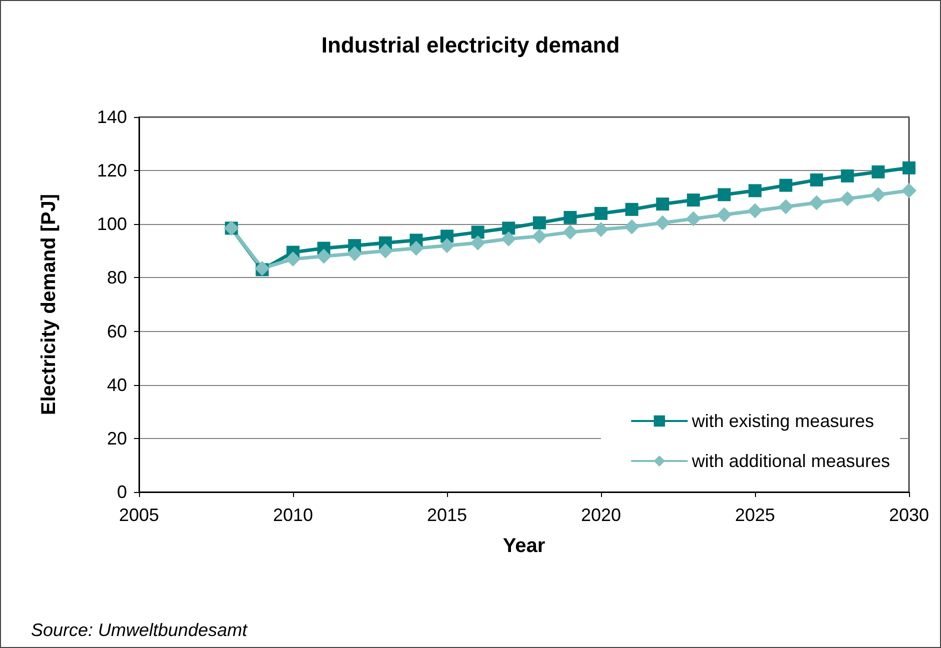 The image size is (941, 648). I want to click on y-tick-label: 60, so click(116, 331).